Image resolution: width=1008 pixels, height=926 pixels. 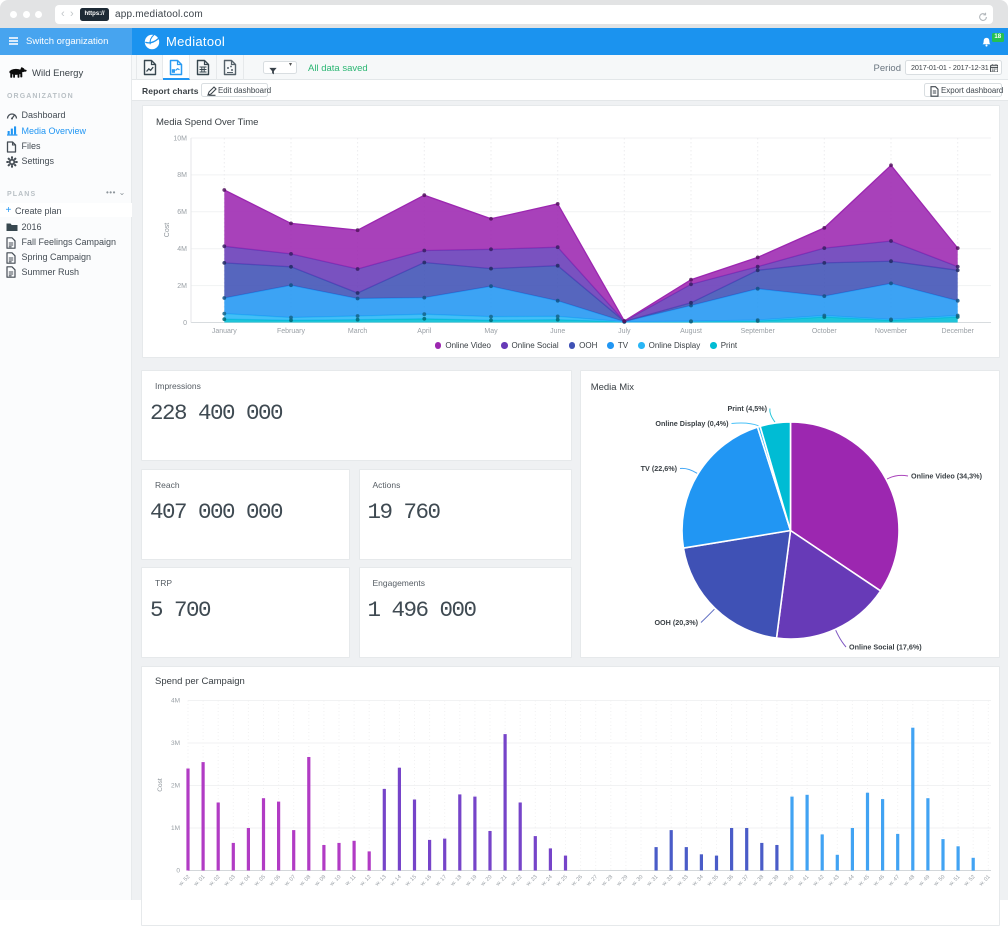 I want to click on svg-text: w. 08, so click(x=305, y=881).